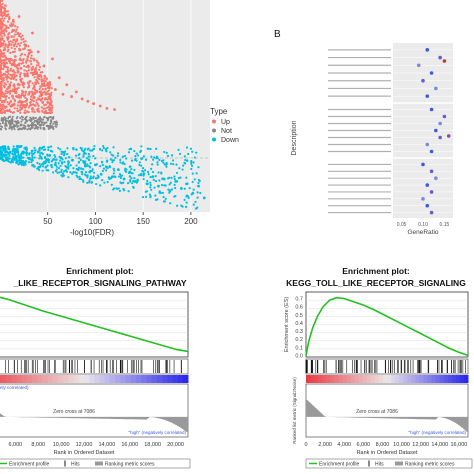 The image size is (474, 474). I want to click on legend-label: Enrichment profile, so click(339, 464).